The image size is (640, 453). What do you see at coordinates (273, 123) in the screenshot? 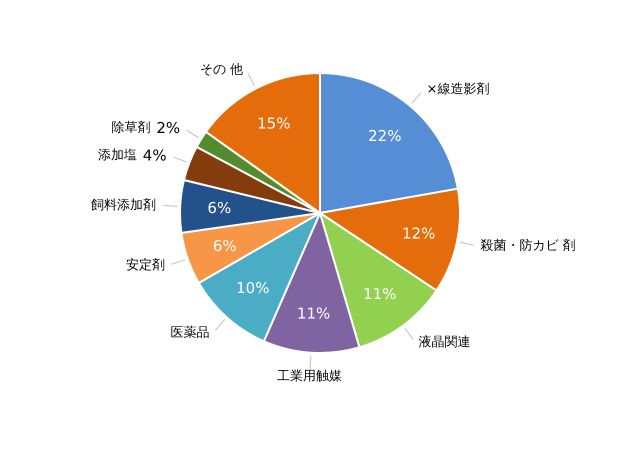
I see `data-label: 15%` at bounding box center [273, 123].